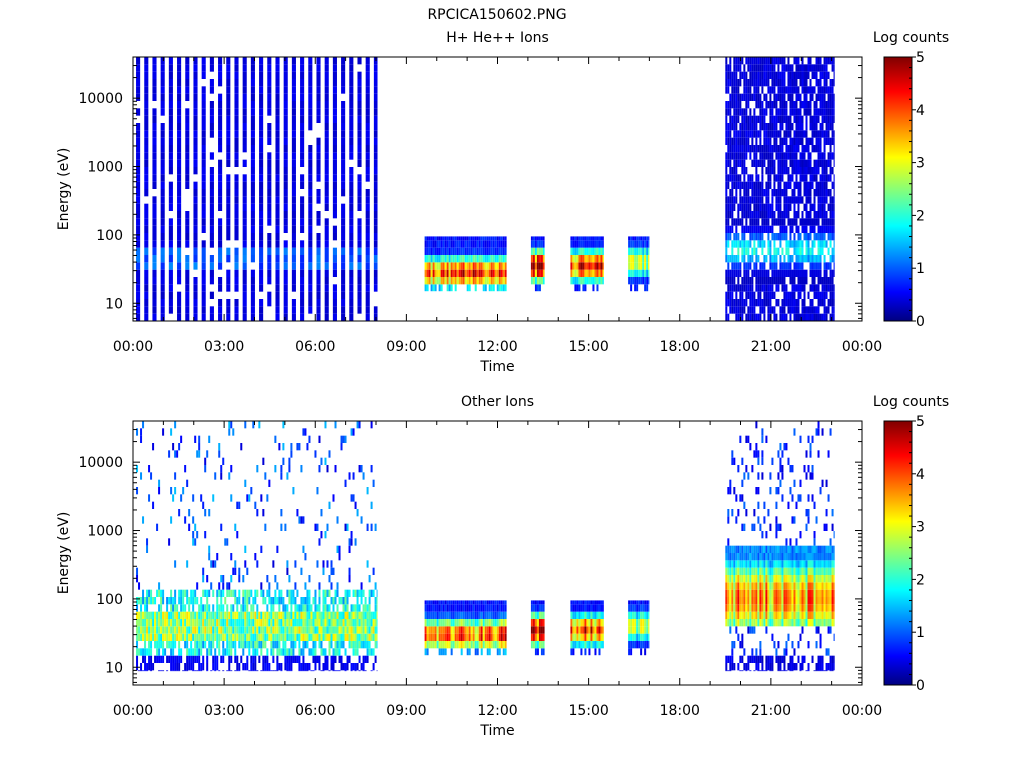 The image size is (1024, 772). I want to click on x-tick-label: 21:00, so click(771, 347).